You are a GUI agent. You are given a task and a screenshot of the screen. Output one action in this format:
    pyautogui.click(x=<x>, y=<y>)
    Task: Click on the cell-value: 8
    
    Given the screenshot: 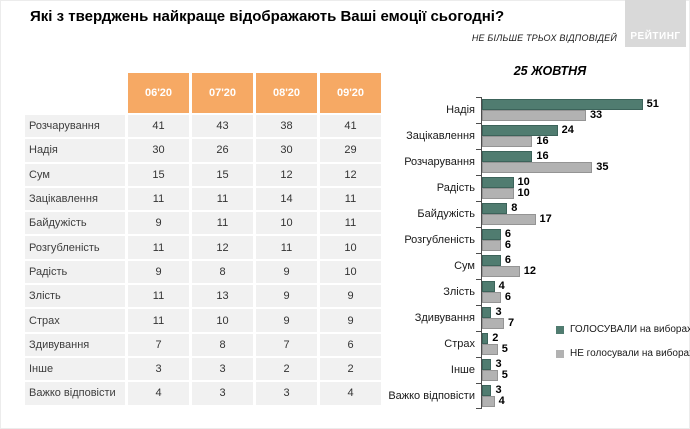 What is the action you would take?
    pyautogui.click(x=222, y=344)
    